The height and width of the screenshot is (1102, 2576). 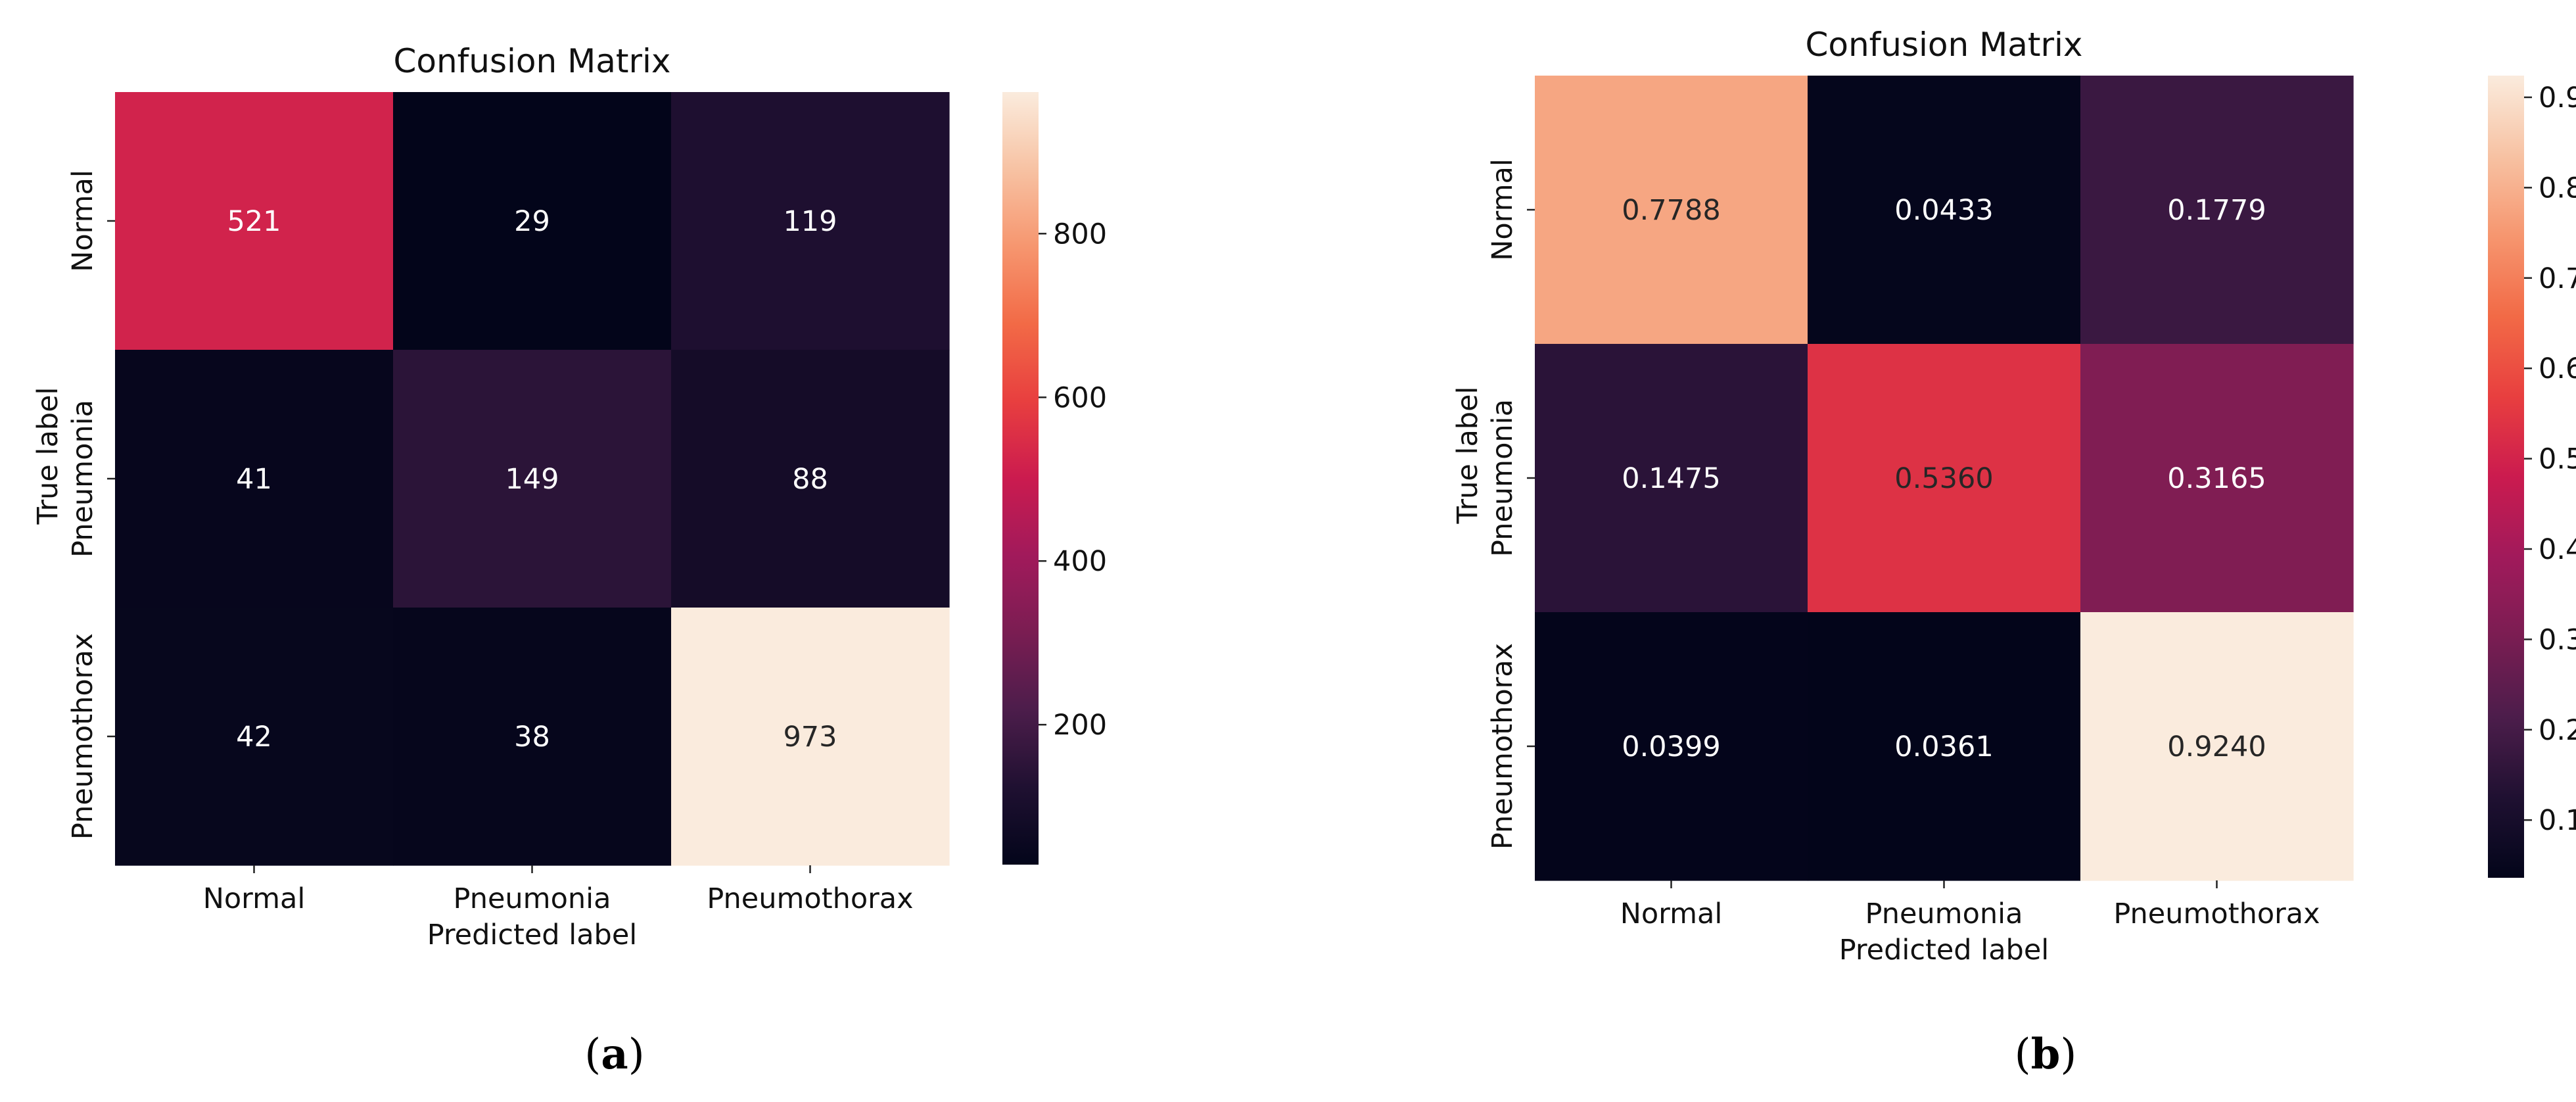 I want to click on cell-value-label: 88, so click(x=810, y=479).